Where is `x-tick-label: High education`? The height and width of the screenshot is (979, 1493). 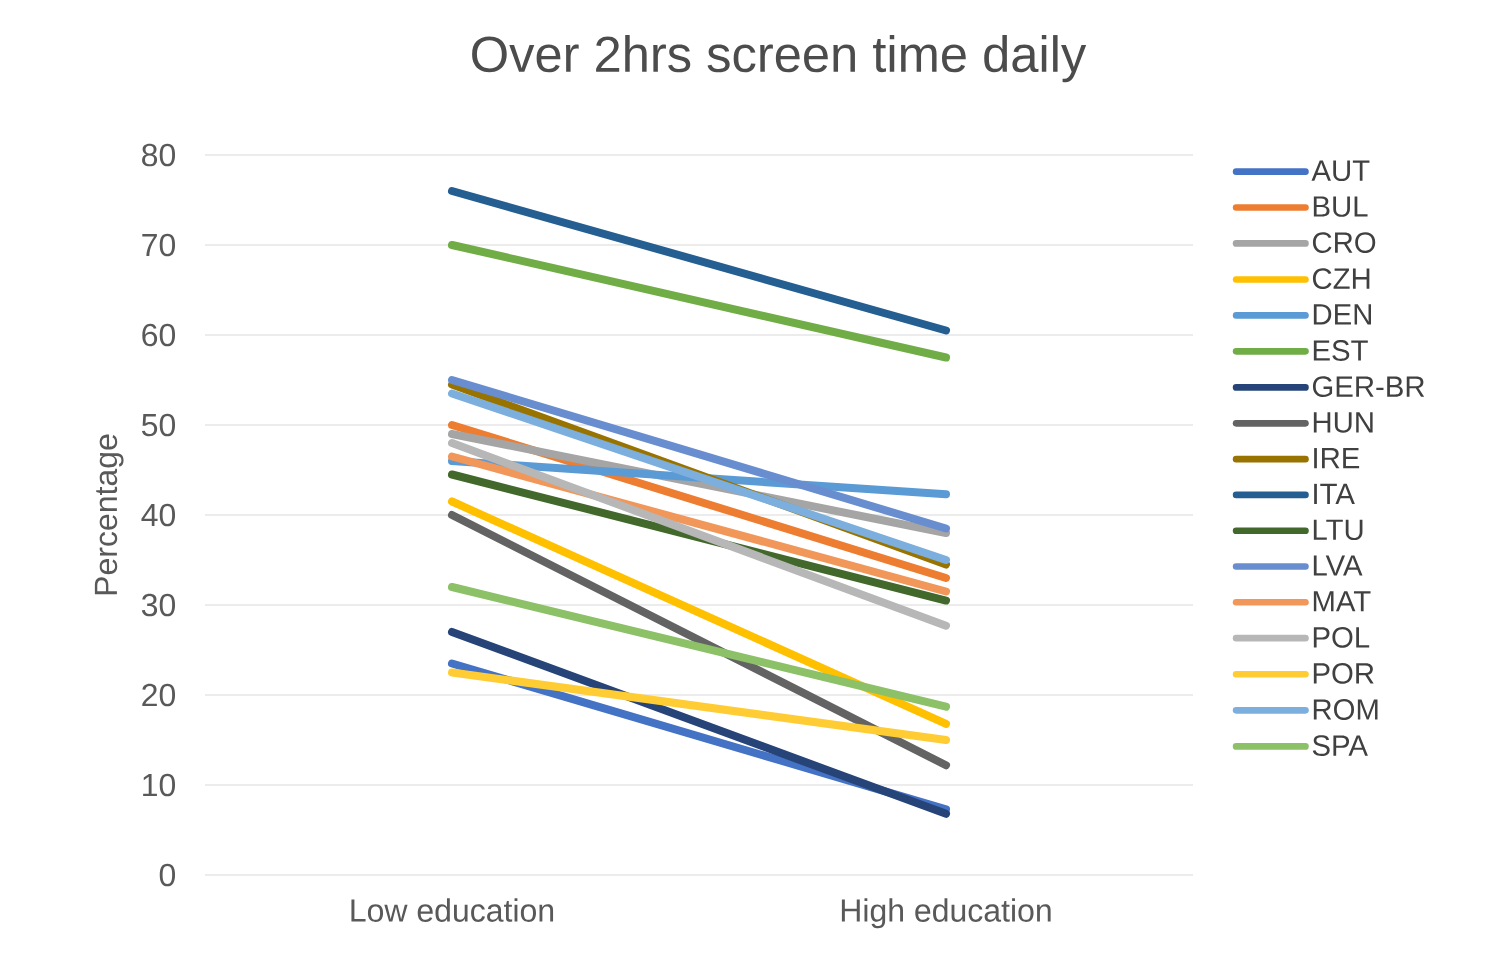 x-tick-label: High education is located at coordinates (946, 913).